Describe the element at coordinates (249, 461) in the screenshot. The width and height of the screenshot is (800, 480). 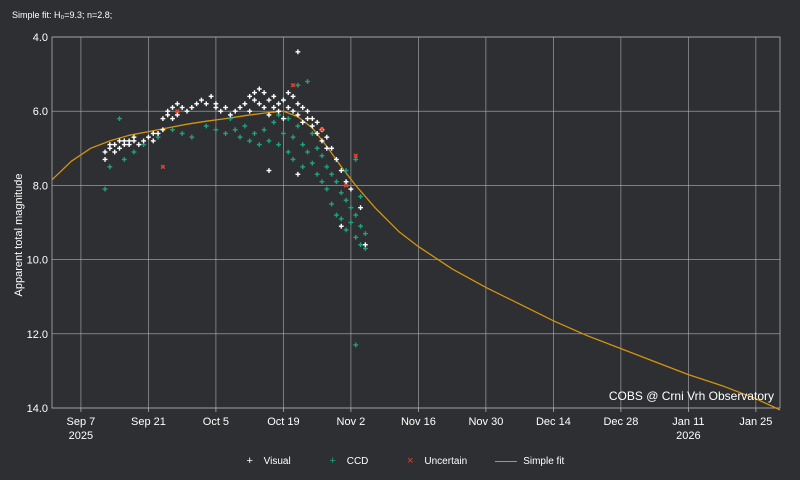
I see `legend-plus-icon: +` at that location.